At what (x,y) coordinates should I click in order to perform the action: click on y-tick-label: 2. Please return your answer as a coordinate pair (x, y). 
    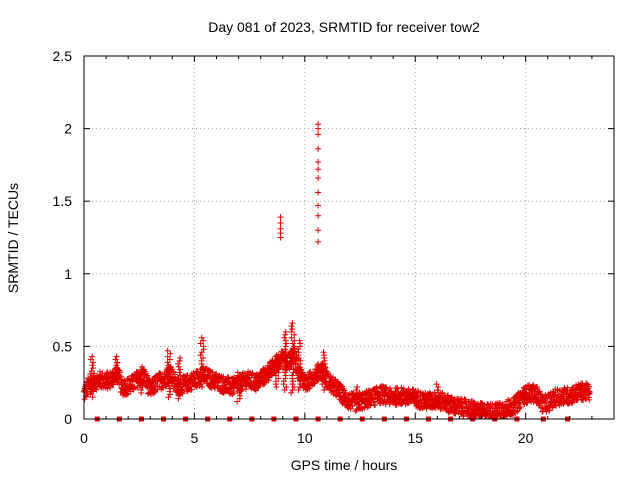
    Looking at the image, I should click on (68, 129).